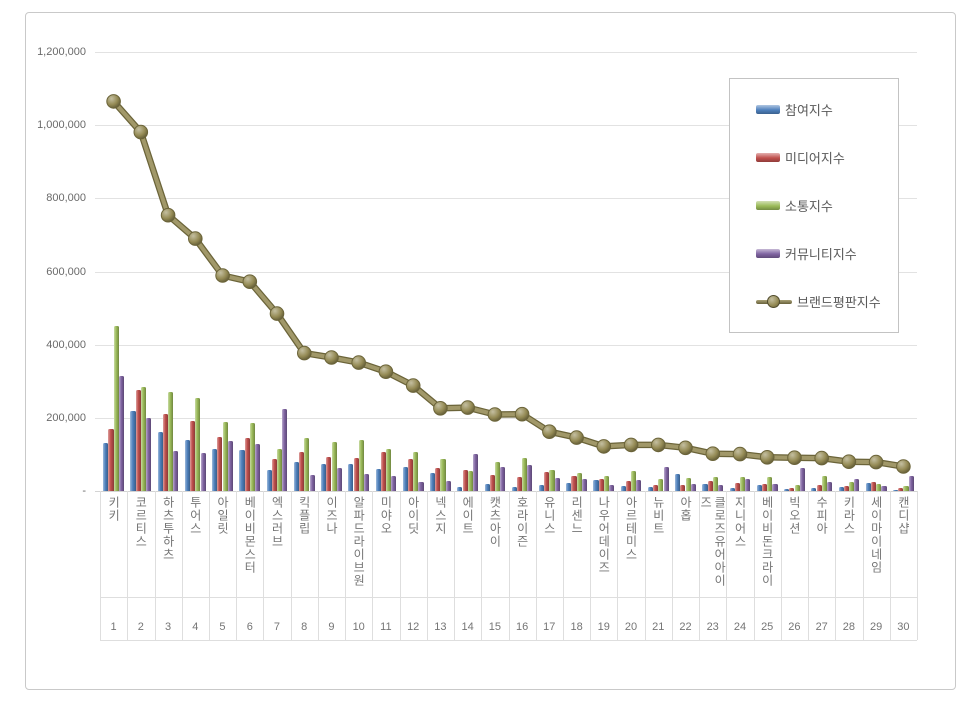 The width and height of the screenshot is (966, 703). I want to click on category-label-text: 에이트, so click(467, 515).